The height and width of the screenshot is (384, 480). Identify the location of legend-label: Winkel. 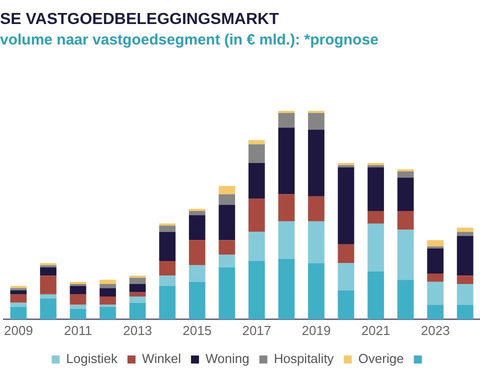
(162, 358).